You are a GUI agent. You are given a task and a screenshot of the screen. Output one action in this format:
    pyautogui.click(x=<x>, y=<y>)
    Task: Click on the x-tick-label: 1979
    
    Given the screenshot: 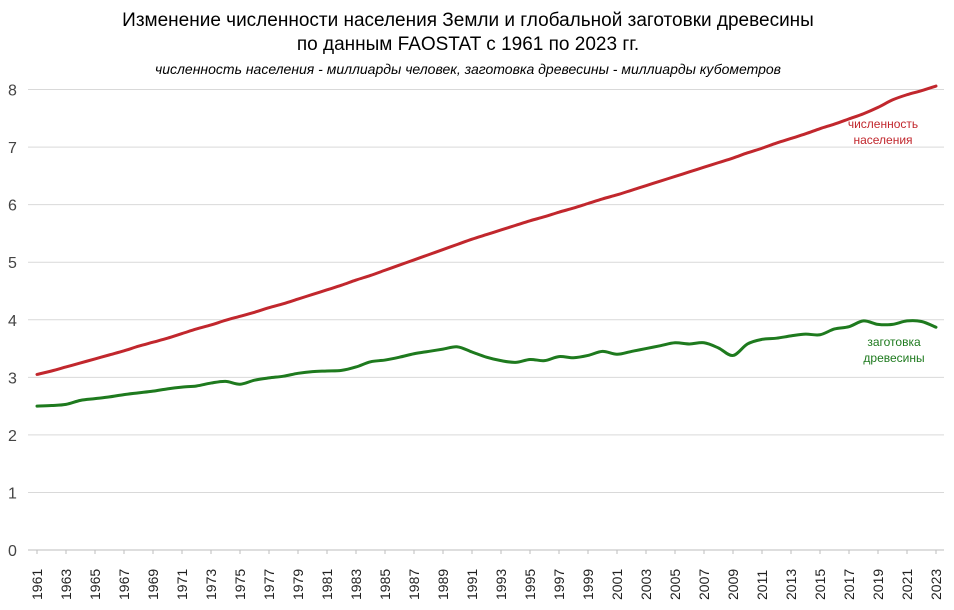 What is the action you would take?
    pyautogui.click(x=298, y=584)
    